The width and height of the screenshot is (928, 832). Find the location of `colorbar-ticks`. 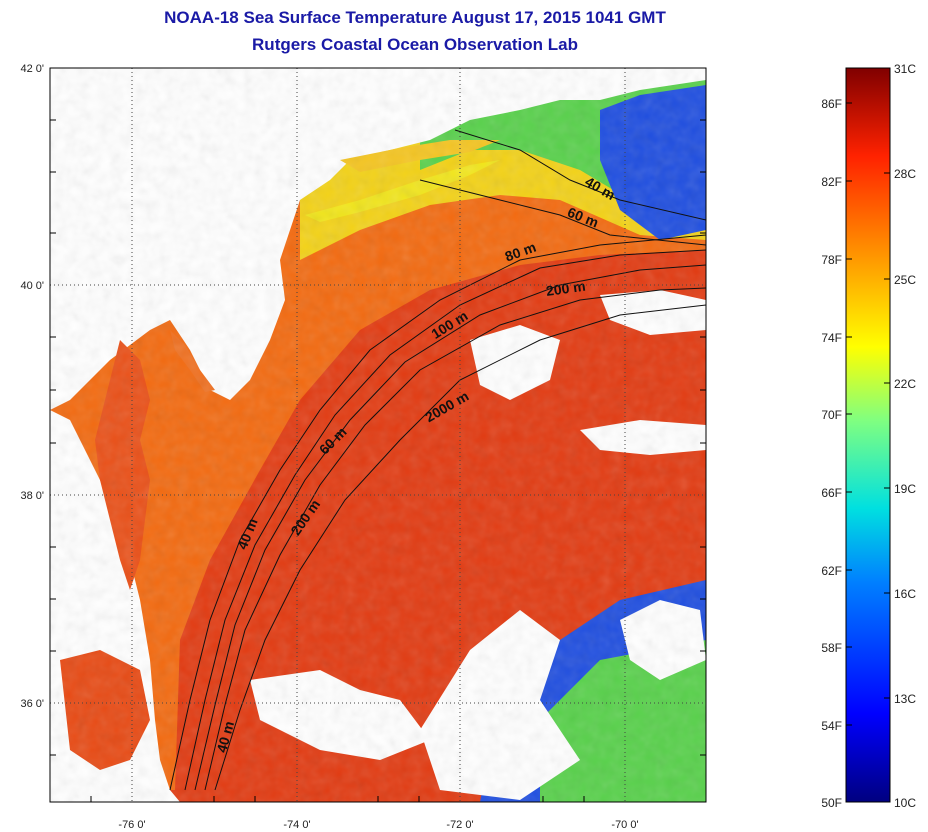

colorbar-ticks is located at coordinates (868, 414).